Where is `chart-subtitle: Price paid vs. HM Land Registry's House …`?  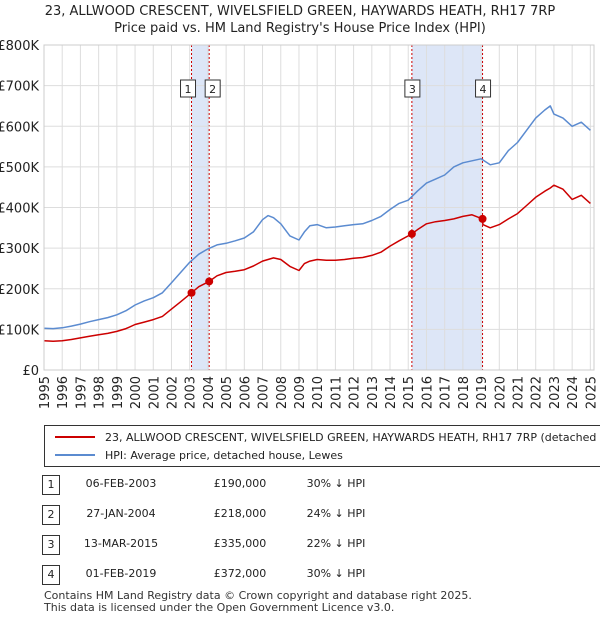 chart-subtitle: Price paid vs. HM Land Registry's House … is located at coordinates (300, 28).